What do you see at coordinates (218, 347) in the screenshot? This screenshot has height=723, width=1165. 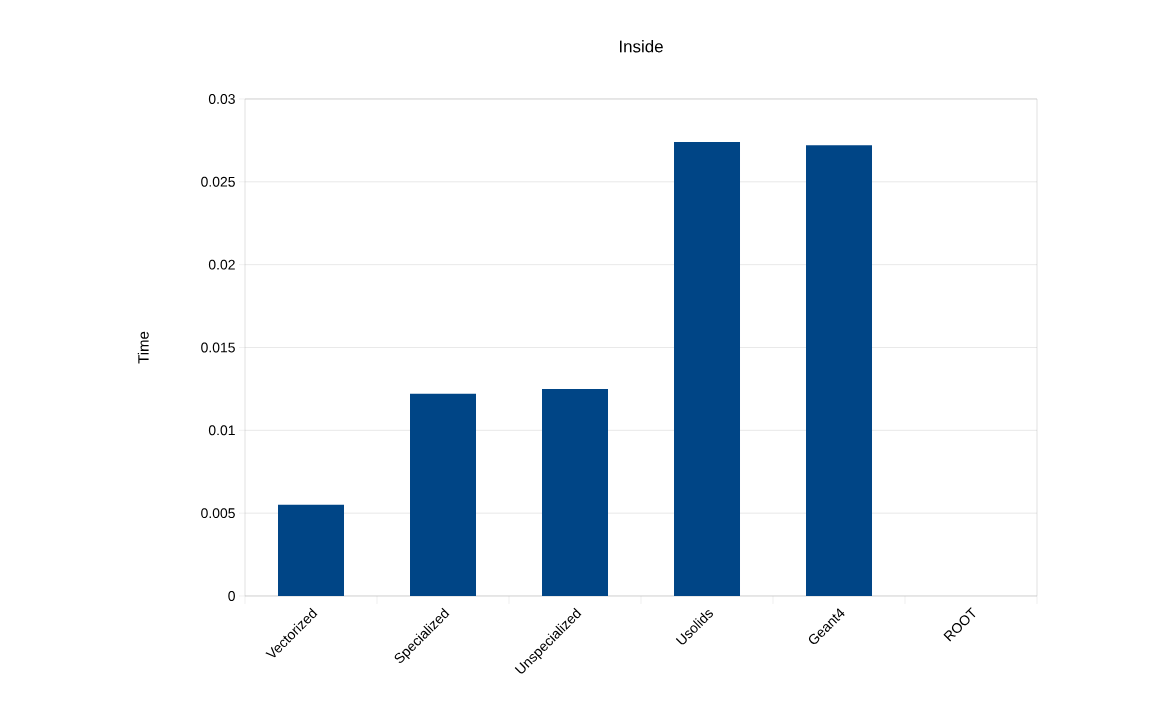 I see `y-tick-label: 0.015` at bounding box center [218, 347].